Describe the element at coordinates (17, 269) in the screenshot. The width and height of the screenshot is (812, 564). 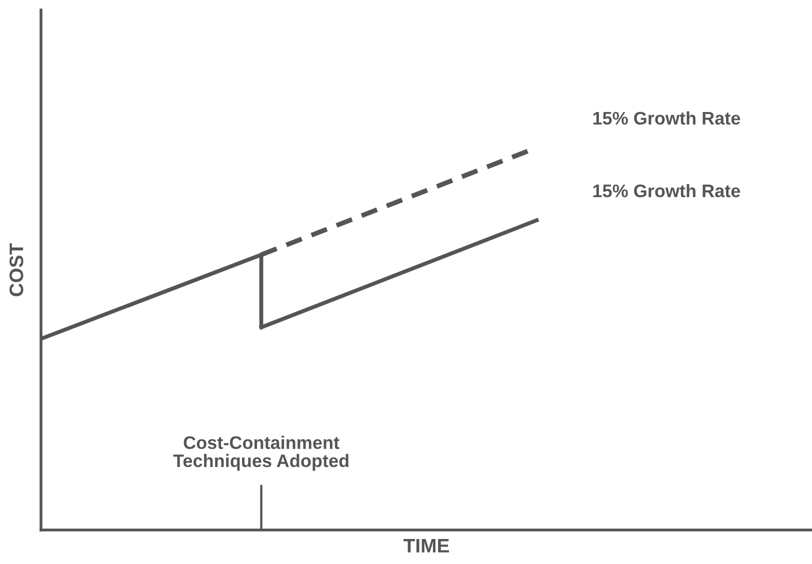
I see `y-axis-title: COST` at that location.